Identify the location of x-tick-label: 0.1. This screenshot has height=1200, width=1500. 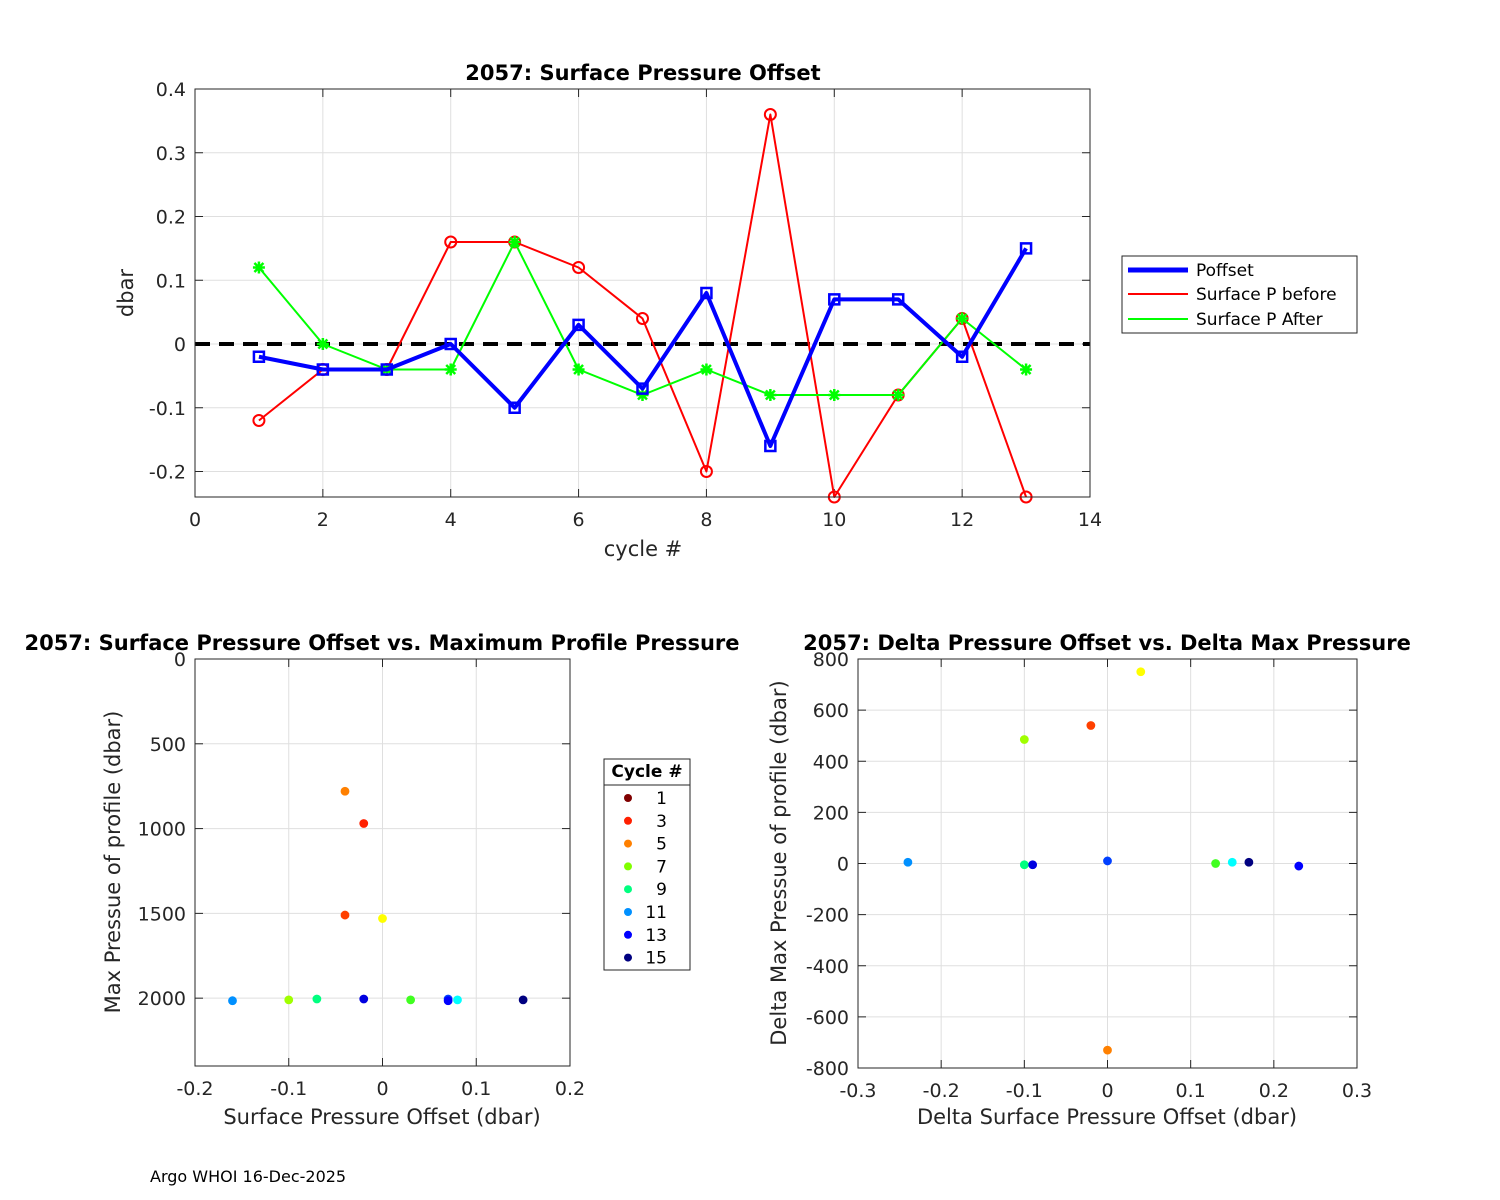
(1191, 1091).